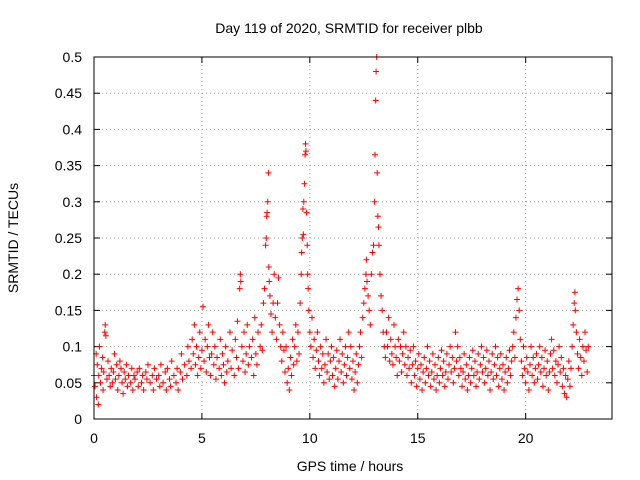 This screenshot has width=640, height=480. I want to click on y-tick-label: 0.25, so click(68, 238).